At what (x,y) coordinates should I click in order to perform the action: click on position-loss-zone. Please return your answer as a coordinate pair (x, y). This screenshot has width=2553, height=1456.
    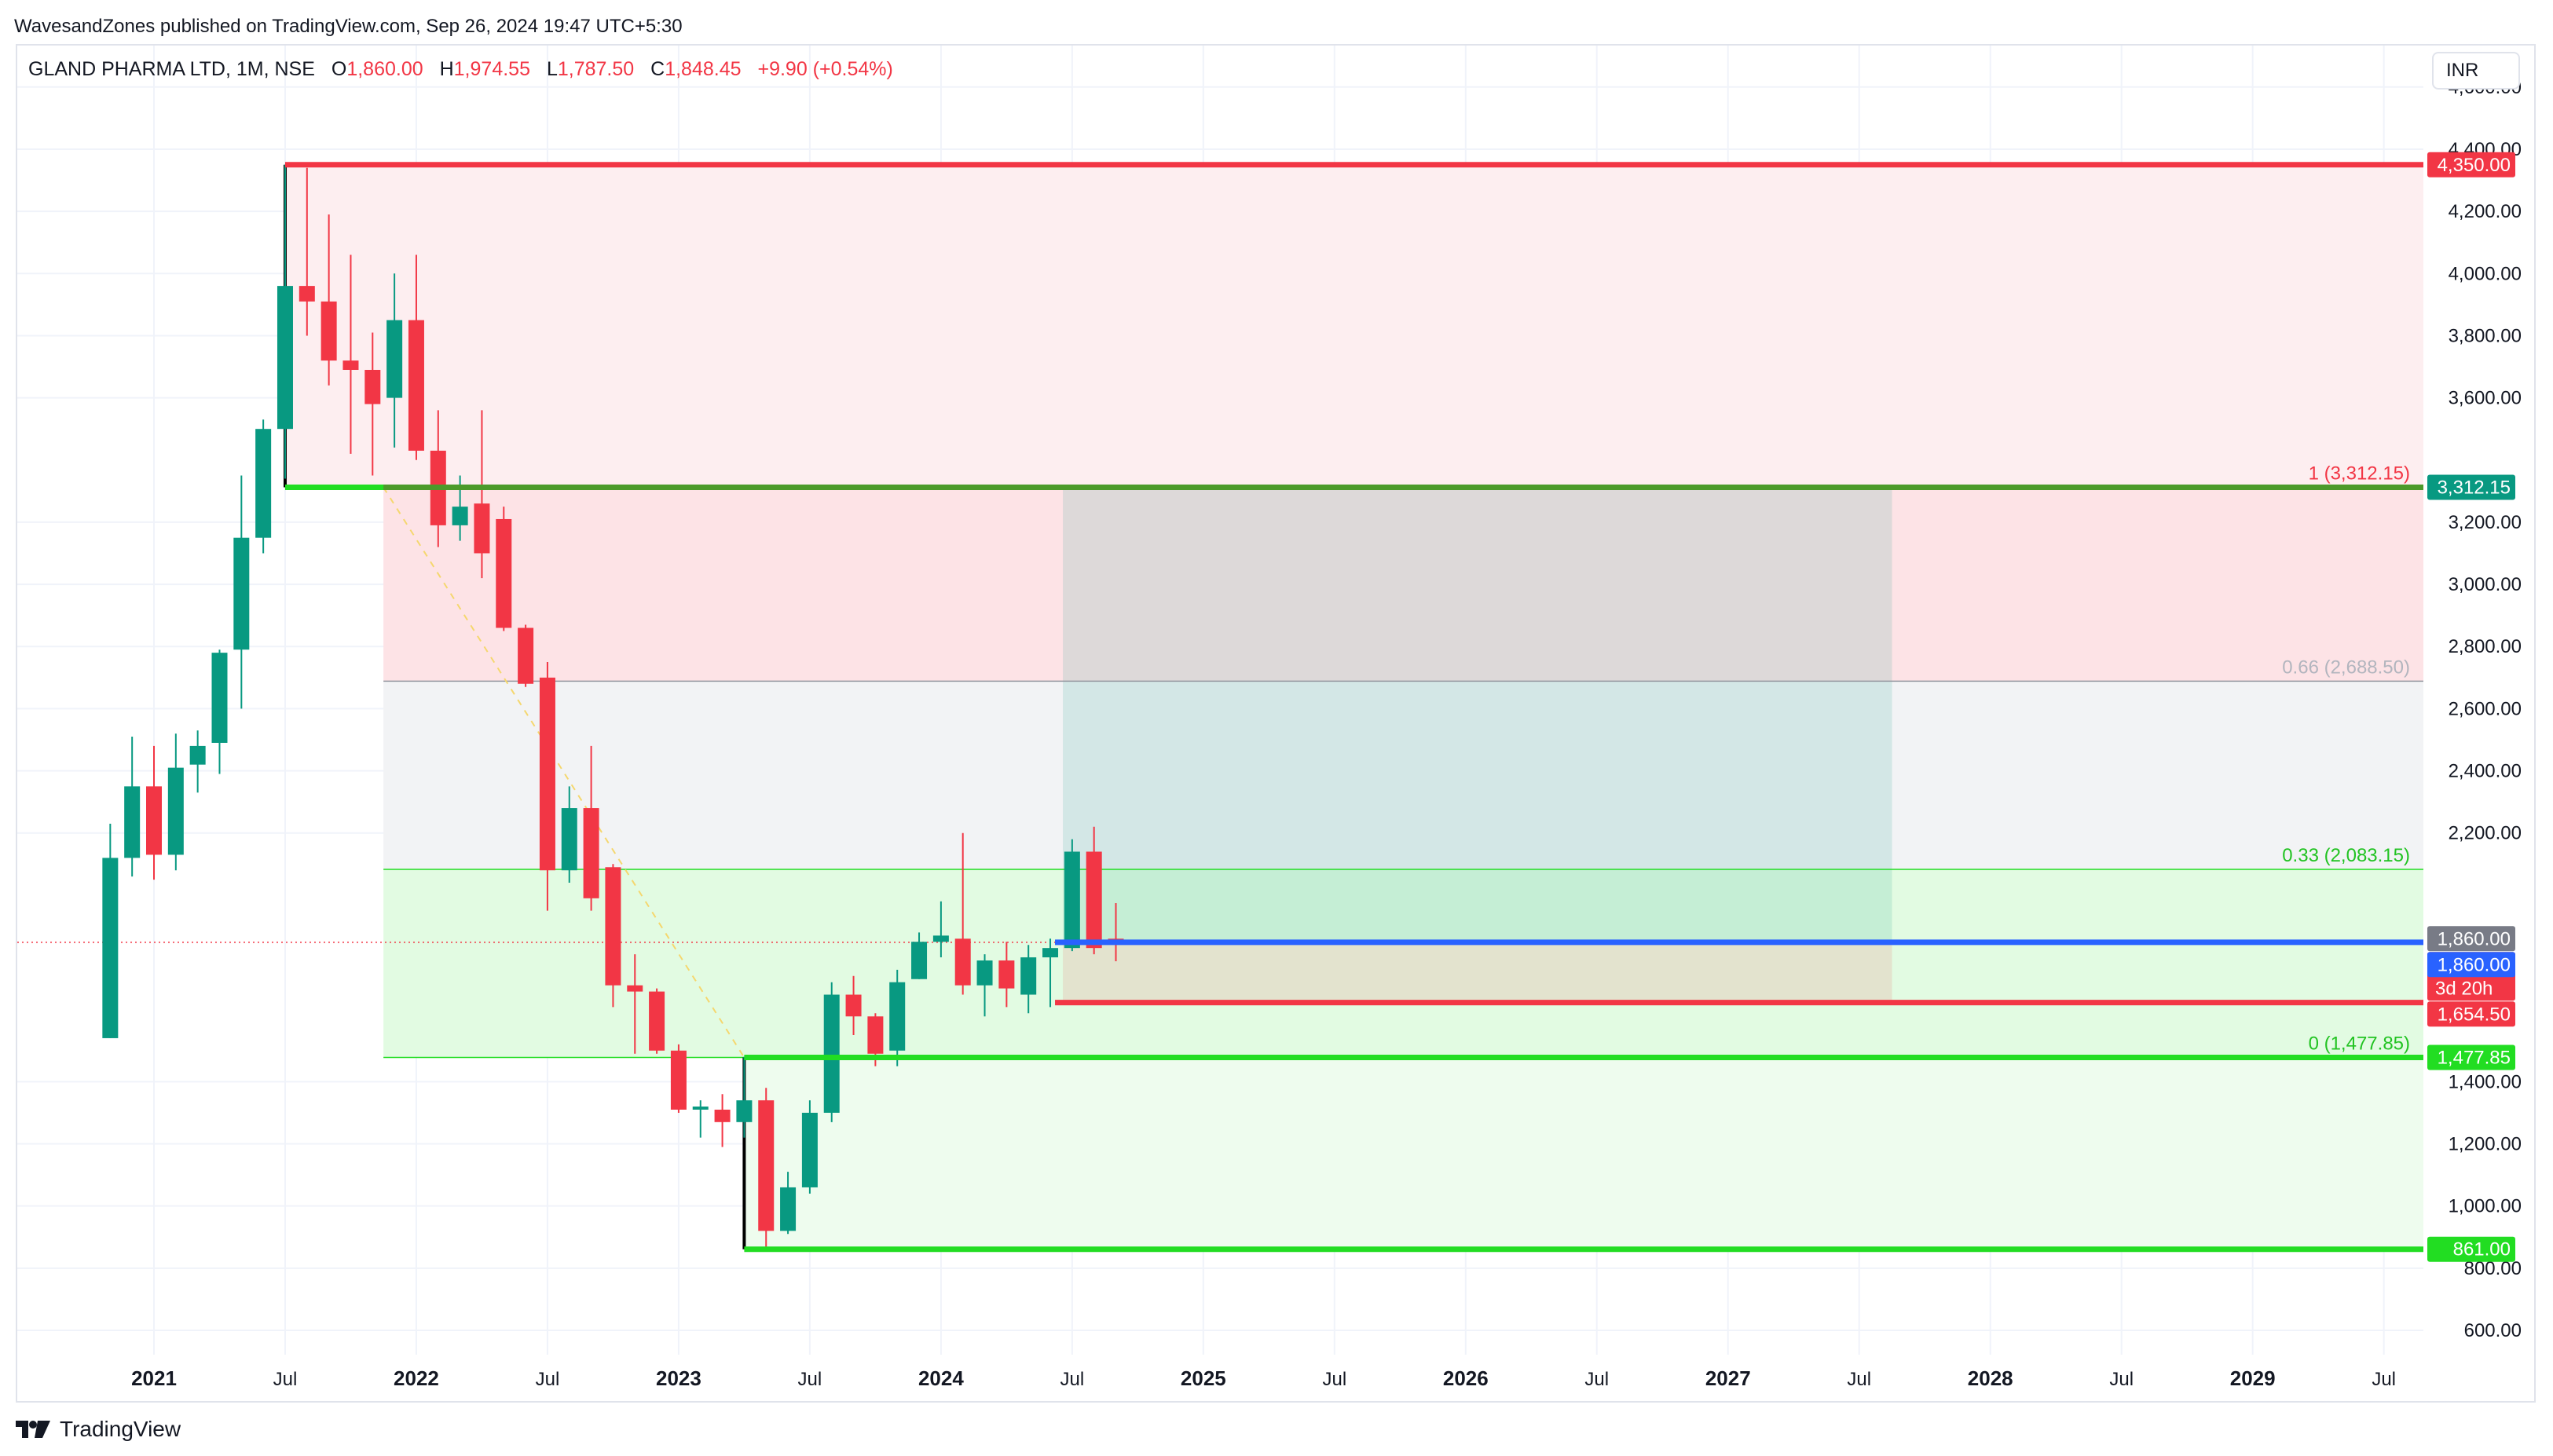
    Looking at the image, I should click on (1477, 972).